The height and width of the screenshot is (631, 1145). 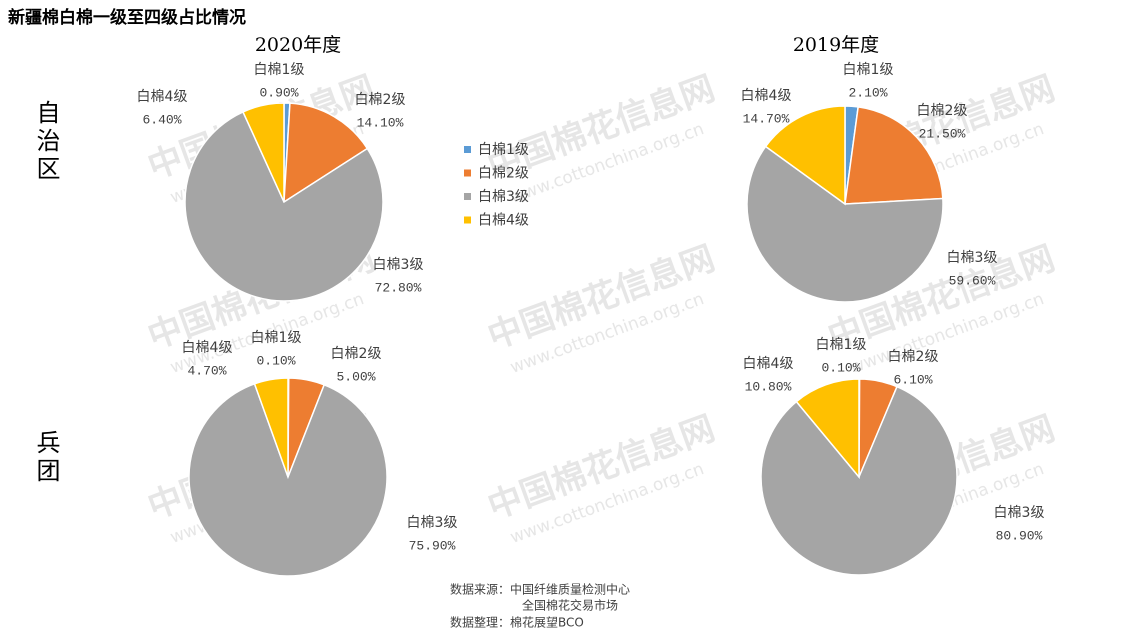 I want to click on slice-value-label: 72.80%, so click(x=398, y=287).